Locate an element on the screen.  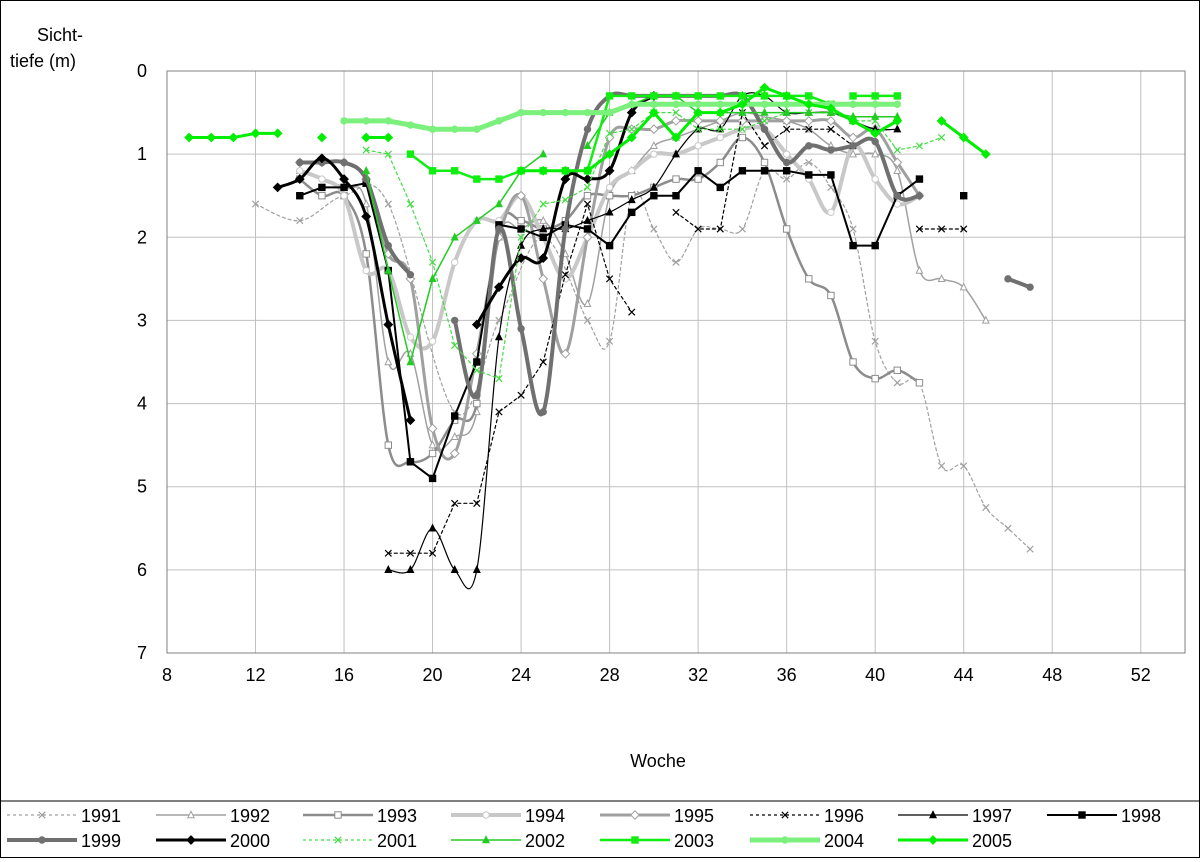
y-tick-label: 0 is located at coordinates (142, 71).